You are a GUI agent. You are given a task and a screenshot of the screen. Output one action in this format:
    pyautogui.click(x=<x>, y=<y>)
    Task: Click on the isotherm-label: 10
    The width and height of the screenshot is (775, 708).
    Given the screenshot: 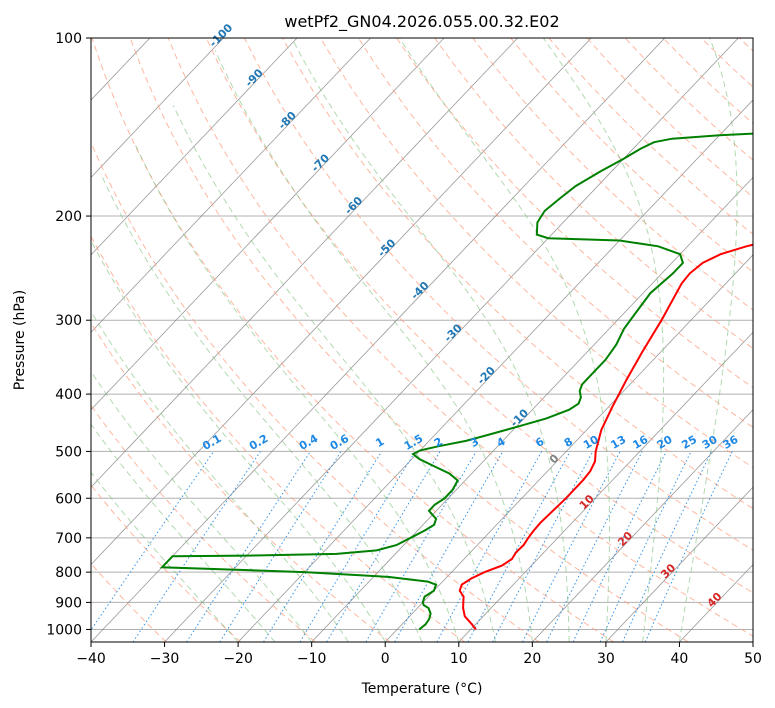 What is the action you would take?
    pyautogui.click(x=587, y=502)
    